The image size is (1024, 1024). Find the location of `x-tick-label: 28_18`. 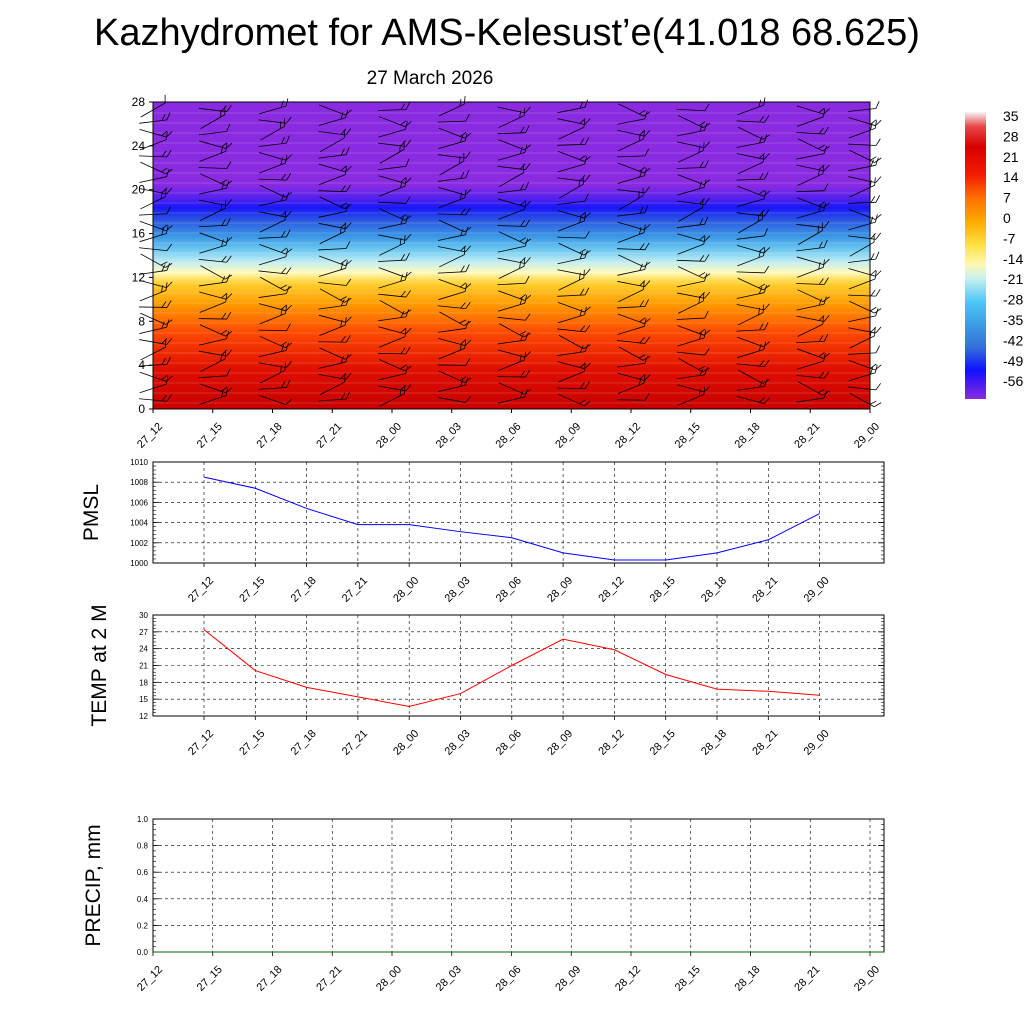

x-tick-label: 28_18 is located at coordinates (748, 979).